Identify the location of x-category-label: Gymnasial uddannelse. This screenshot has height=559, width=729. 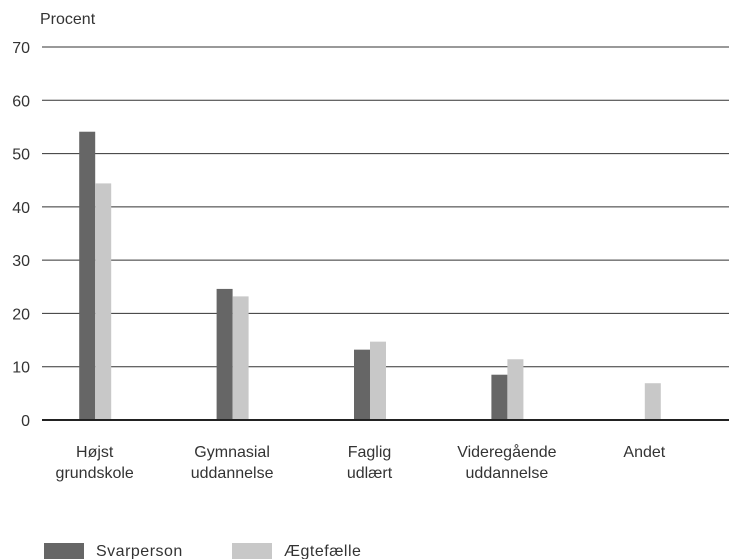
(232, 463).